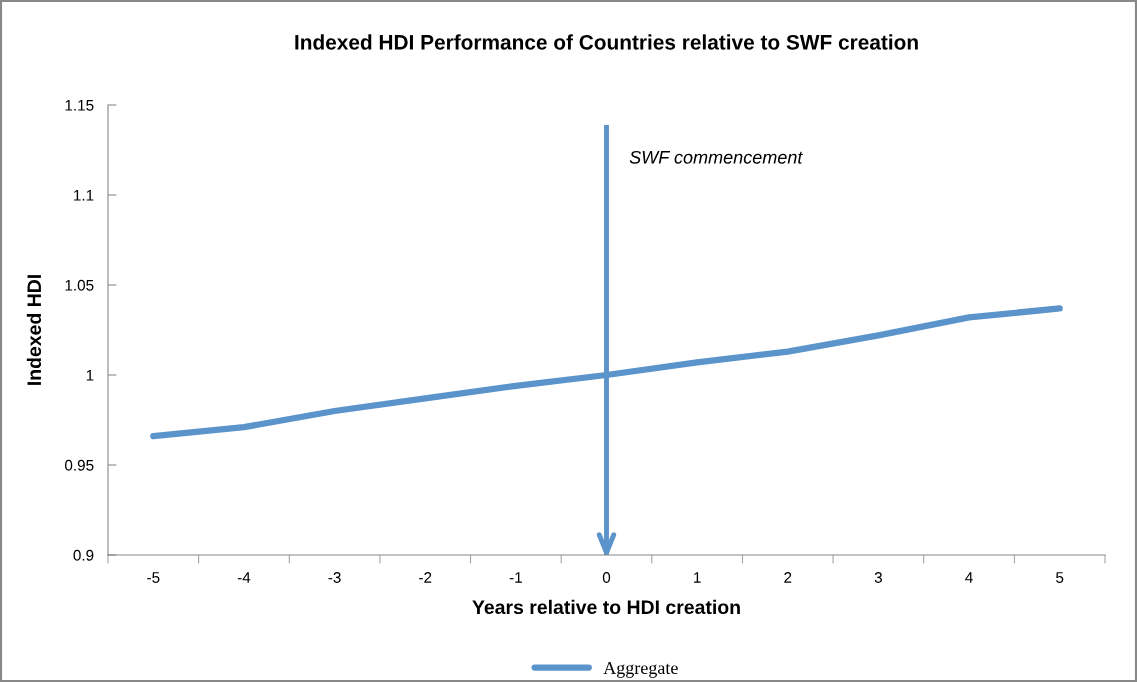  I want to click on x-tick-label: 0, so click(606, 577).